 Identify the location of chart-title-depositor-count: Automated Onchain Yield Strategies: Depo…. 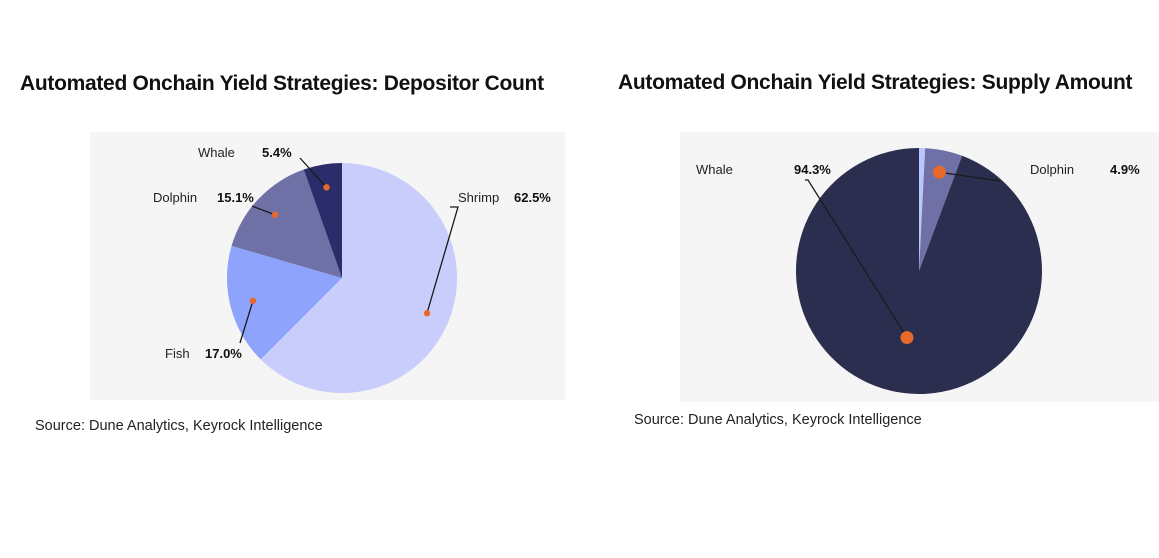
(282, 83).